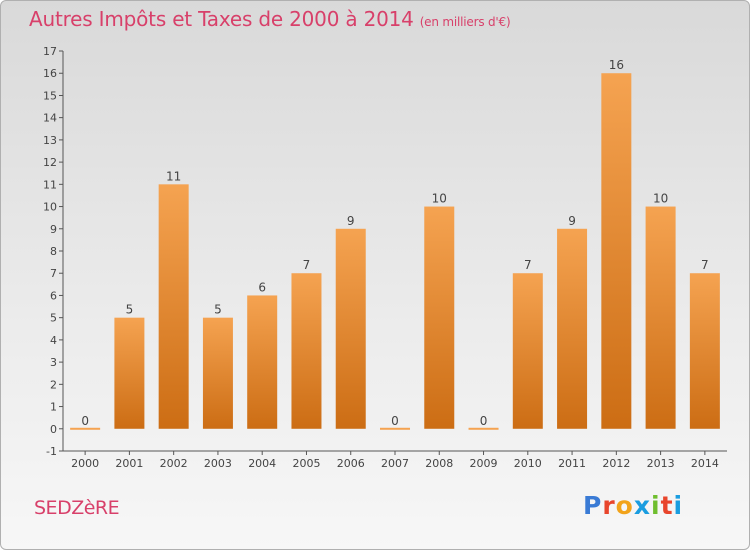  What do you see at coordinates (173, 176) in the screenshot?
I see `data-label: 11` at bounding box center [173, 176].